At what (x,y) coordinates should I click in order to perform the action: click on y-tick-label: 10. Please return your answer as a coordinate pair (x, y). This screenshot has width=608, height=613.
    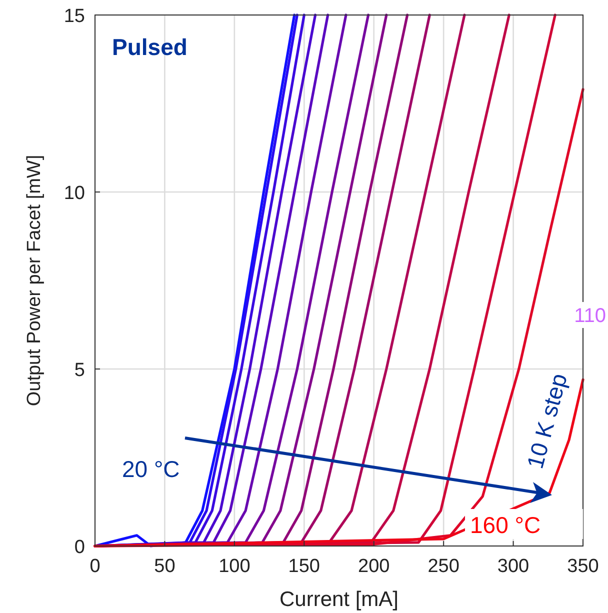
    Looking at the image, I should click on (74, 193).